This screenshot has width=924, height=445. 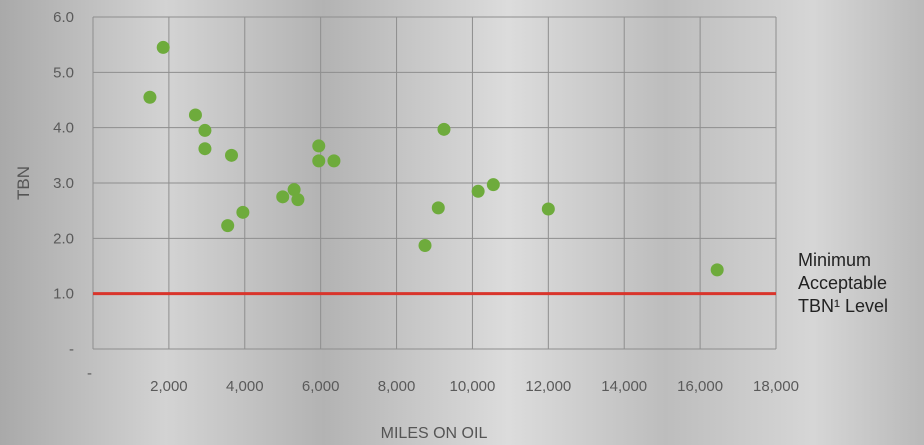 I want to click on x-tick-label: 14,000, so click(x=624, y=386).